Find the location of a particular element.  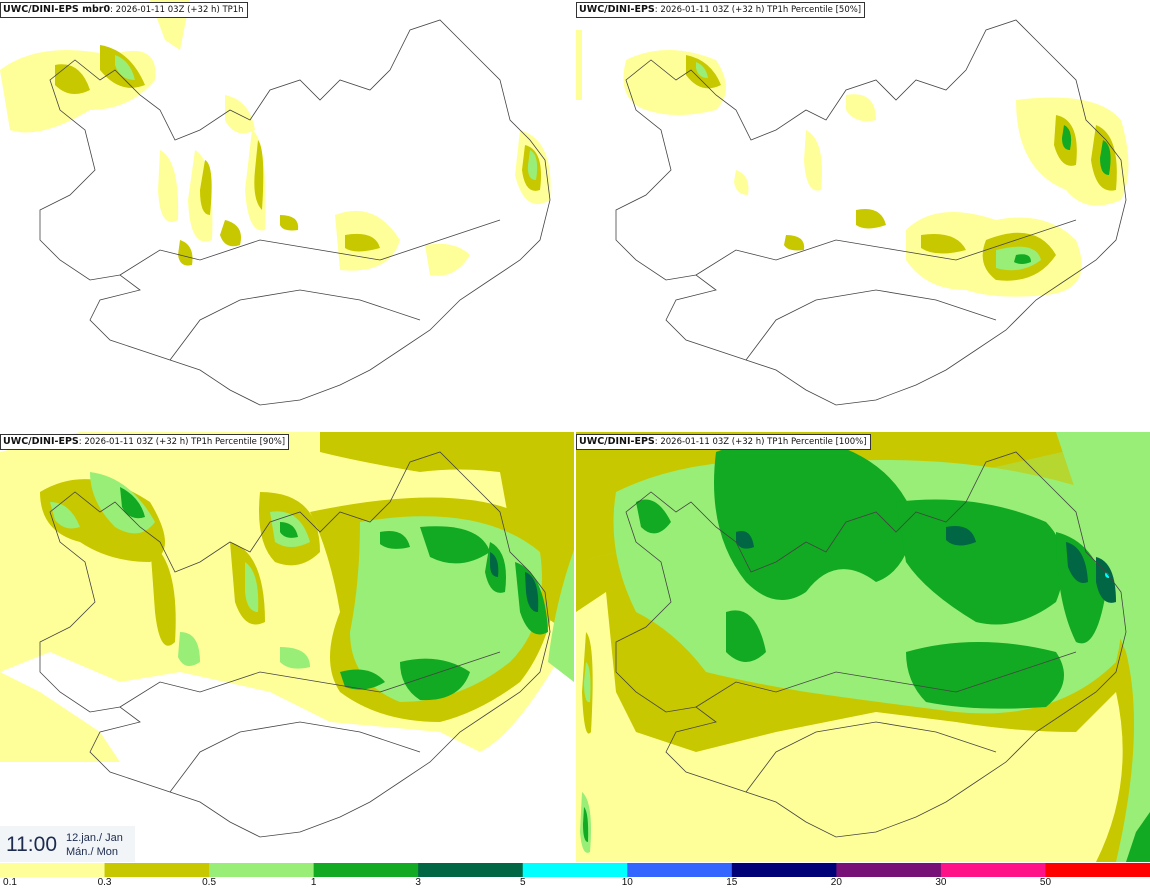

valid-time-clock: 11:00 is located at coordinates (31, 844).